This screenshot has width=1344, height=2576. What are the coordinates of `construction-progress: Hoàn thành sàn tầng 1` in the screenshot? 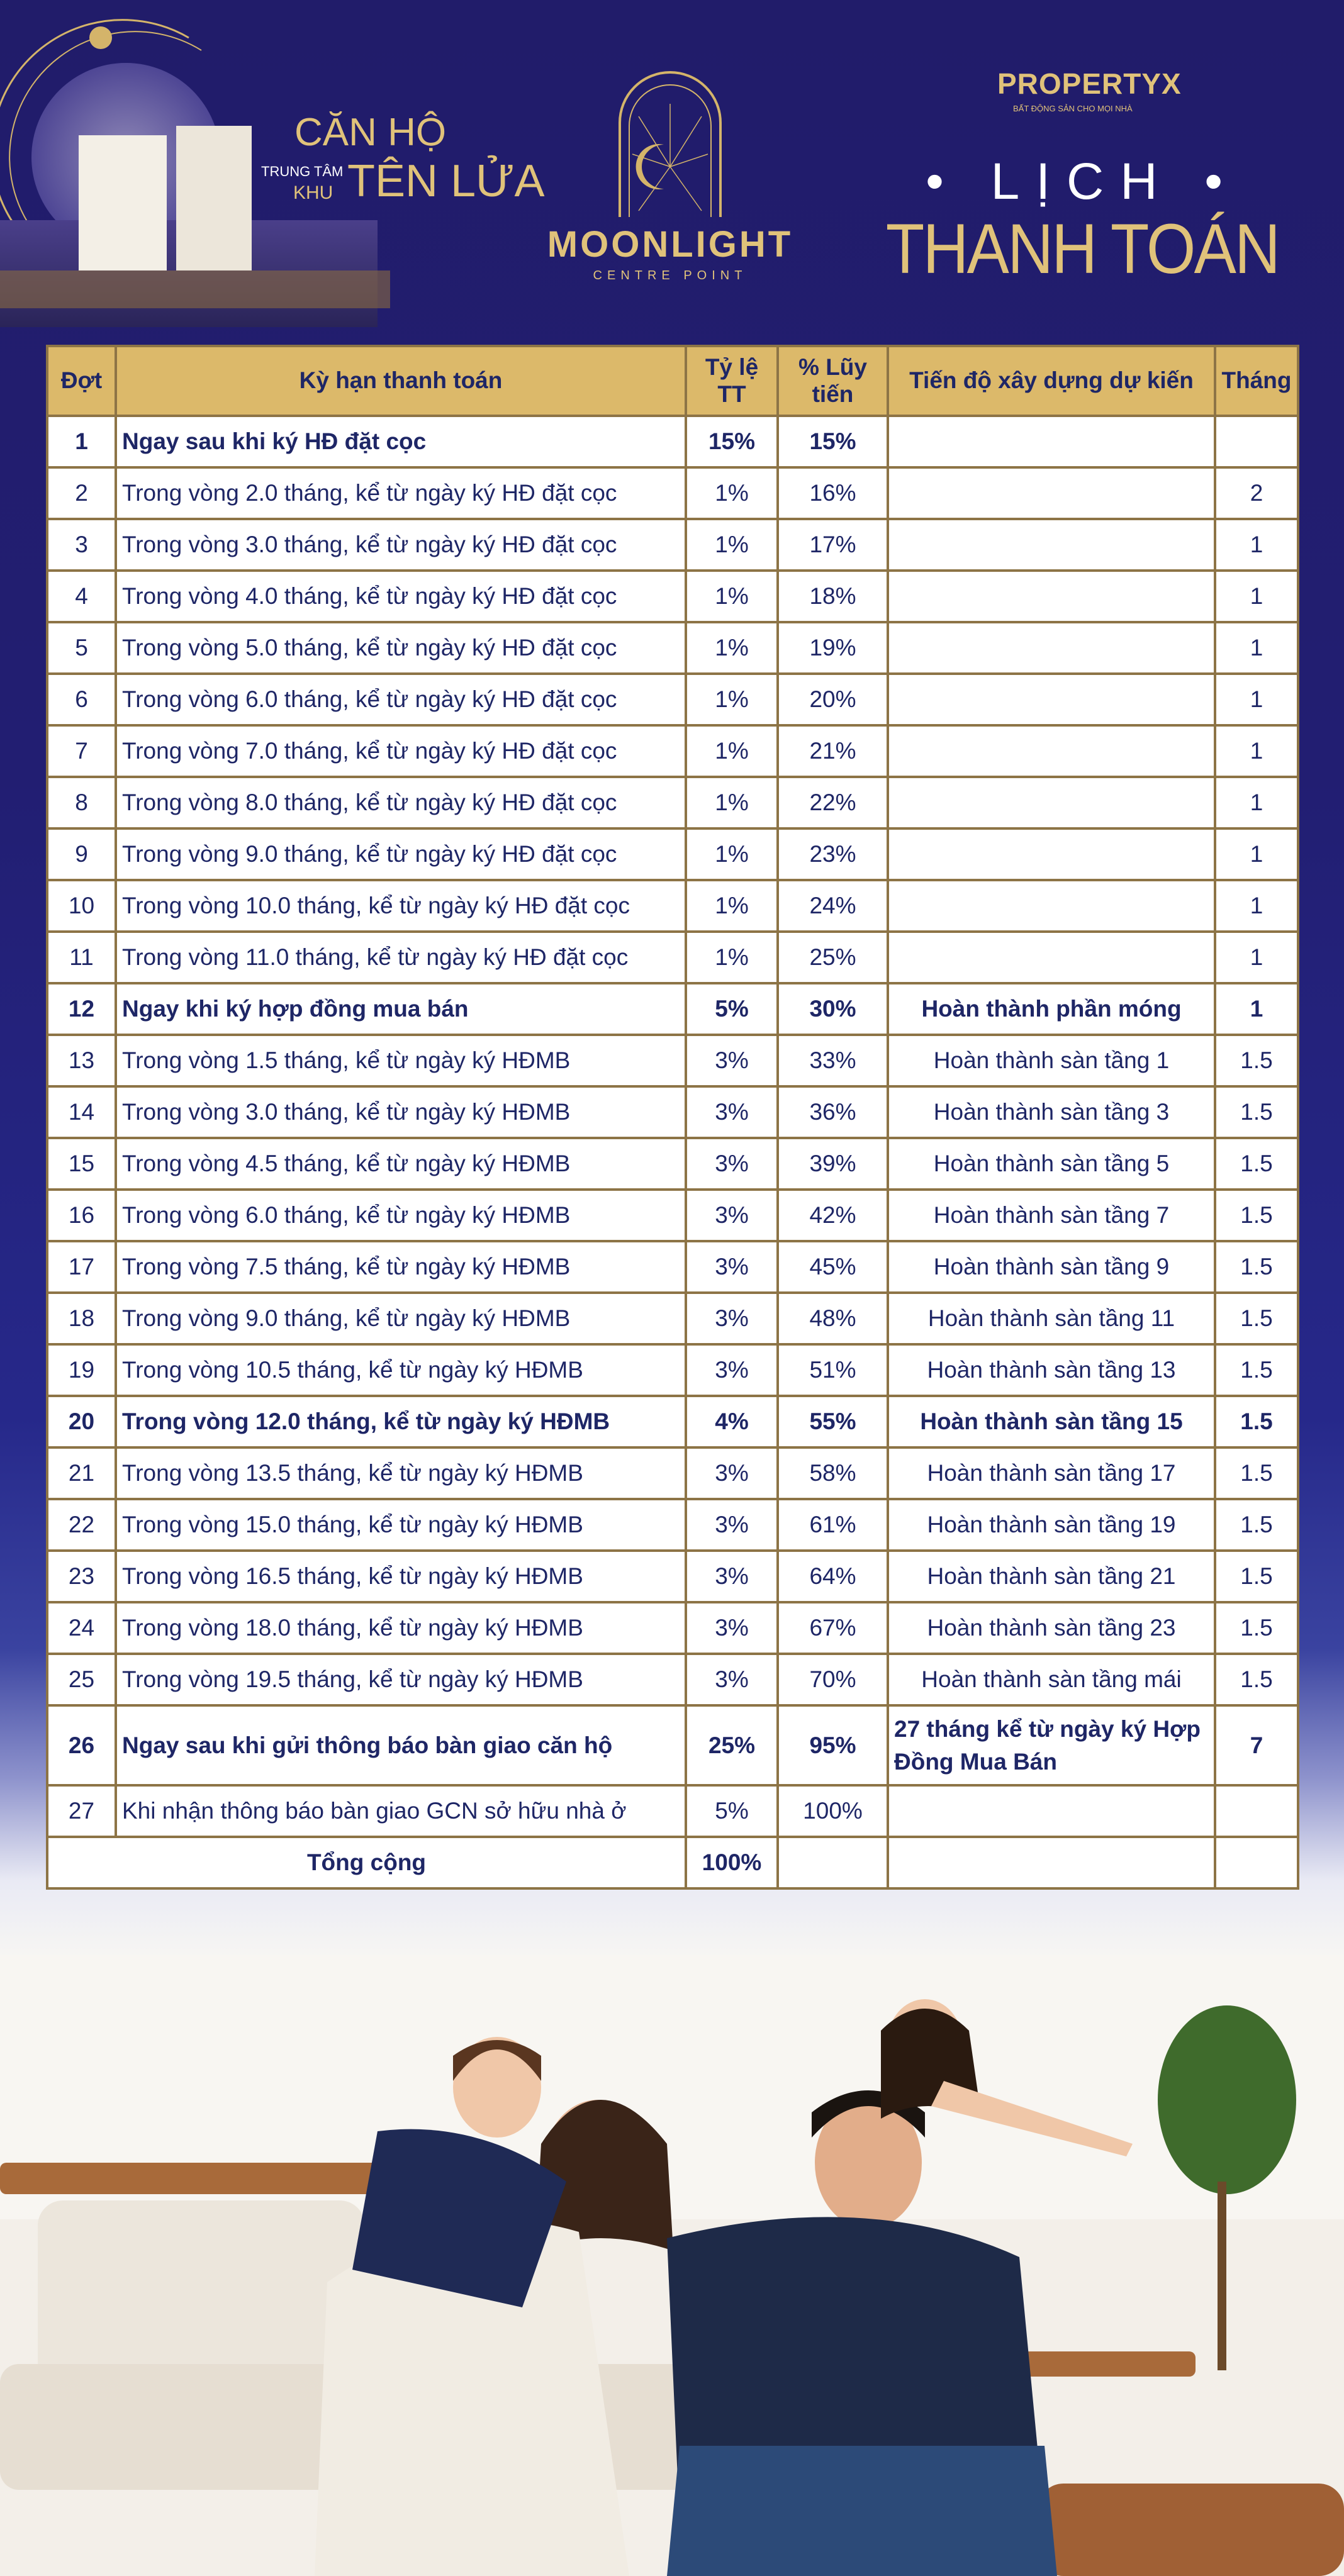 It's located at (1051, 1061).